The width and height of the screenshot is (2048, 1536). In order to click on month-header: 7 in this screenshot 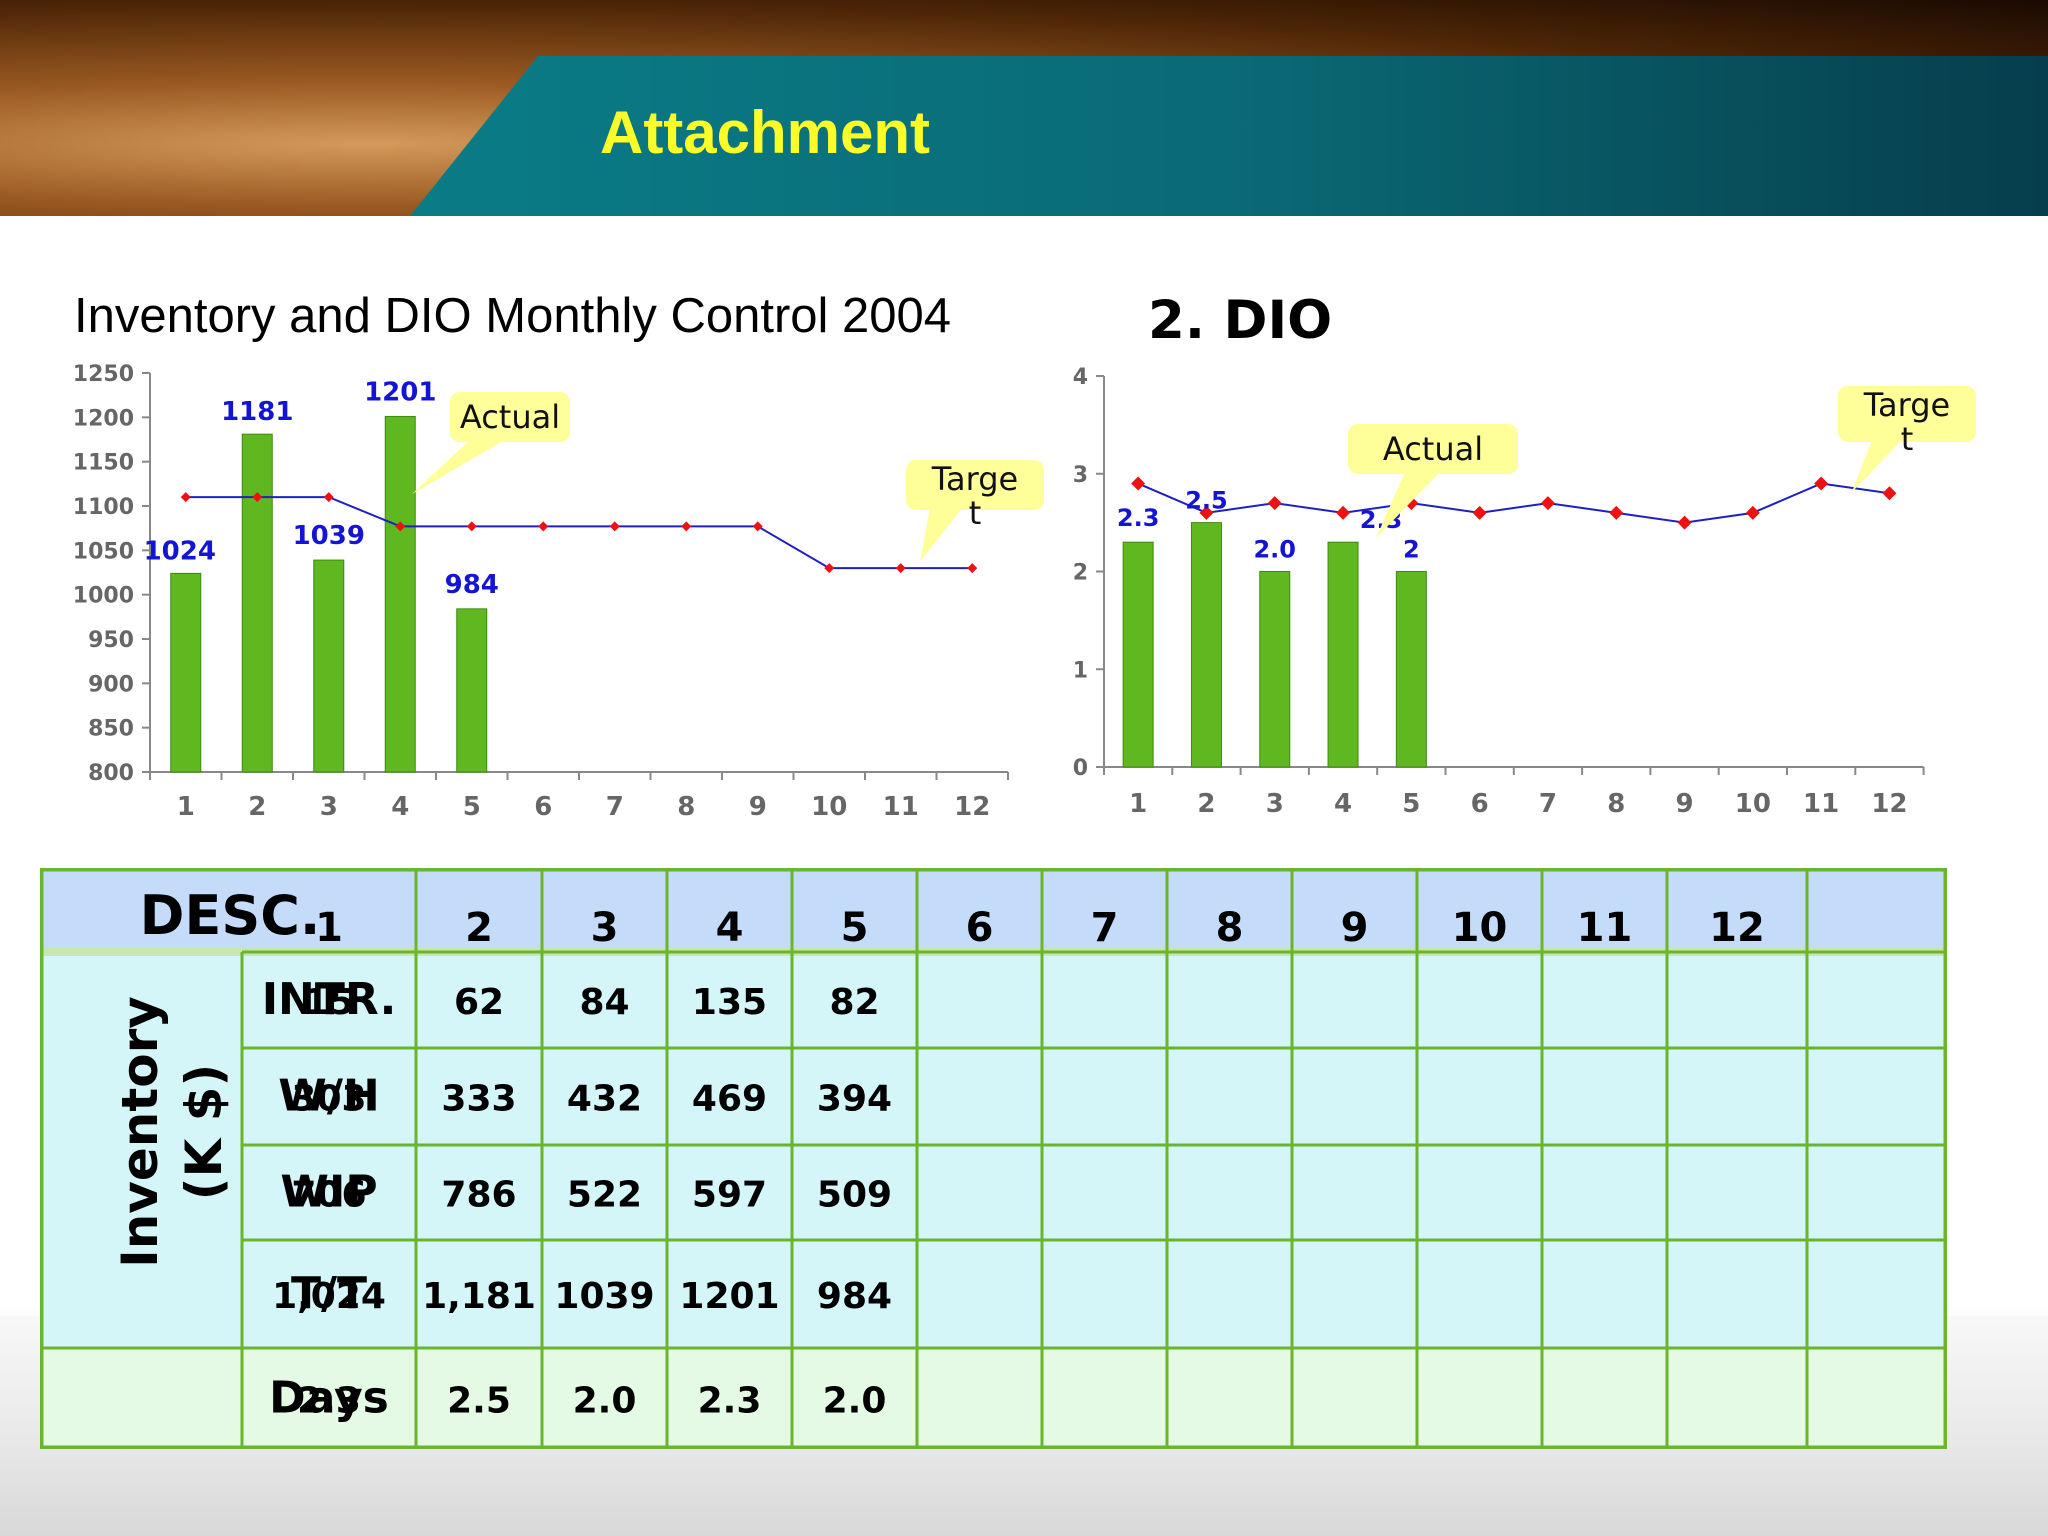, I will do `click(1105, 928)`.